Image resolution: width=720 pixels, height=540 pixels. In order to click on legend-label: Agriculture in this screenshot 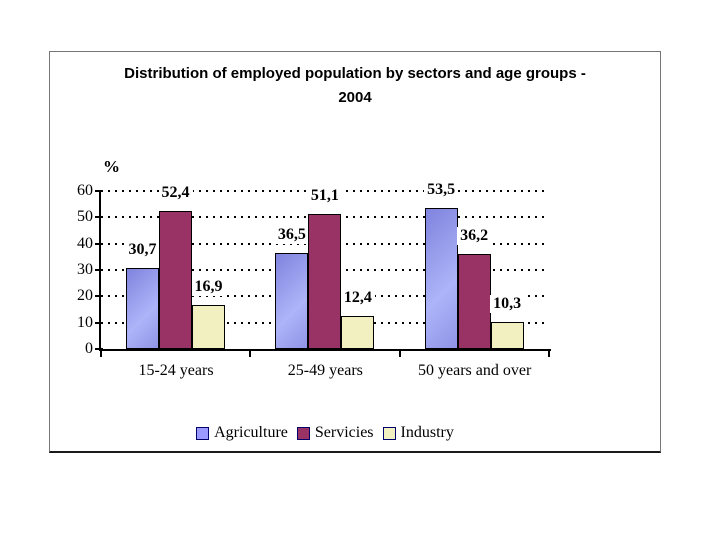, I will do `click(251, 432)`.